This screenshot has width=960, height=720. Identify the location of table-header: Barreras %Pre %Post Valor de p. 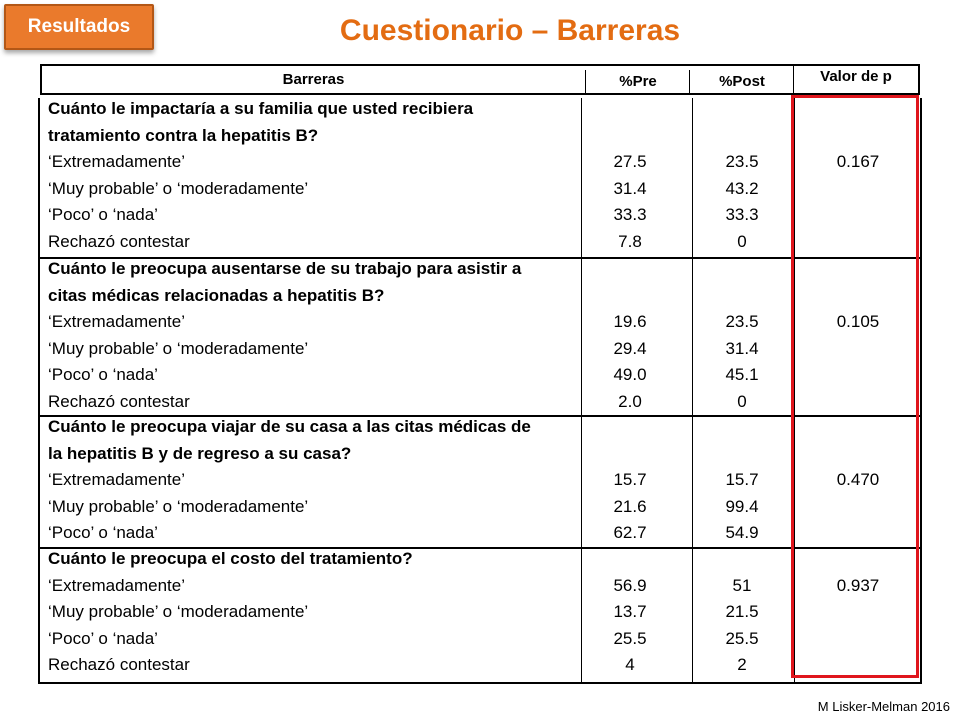
(480, 79).